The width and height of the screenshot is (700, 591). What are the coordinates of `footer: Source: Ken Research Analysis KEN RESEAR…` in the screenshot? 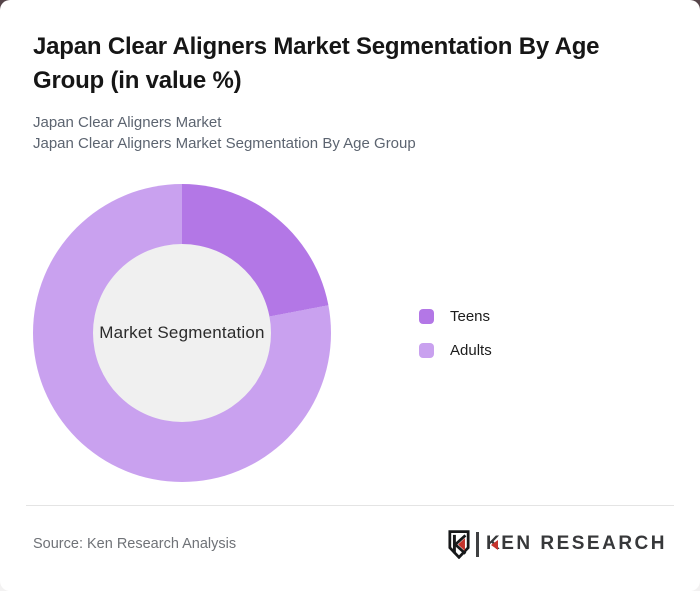 It's located at (350, 544).